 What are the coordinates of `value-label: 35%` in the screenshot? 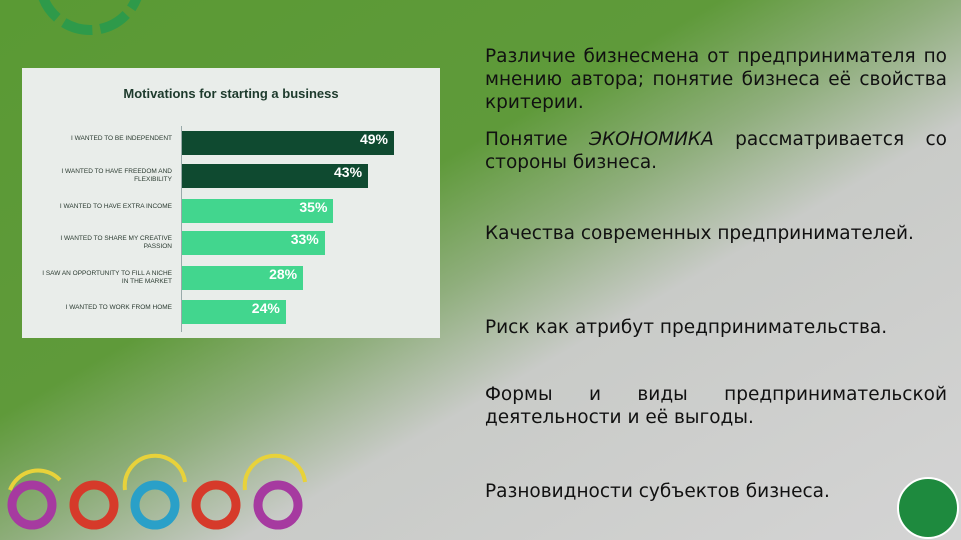 It's located at (313, 207).